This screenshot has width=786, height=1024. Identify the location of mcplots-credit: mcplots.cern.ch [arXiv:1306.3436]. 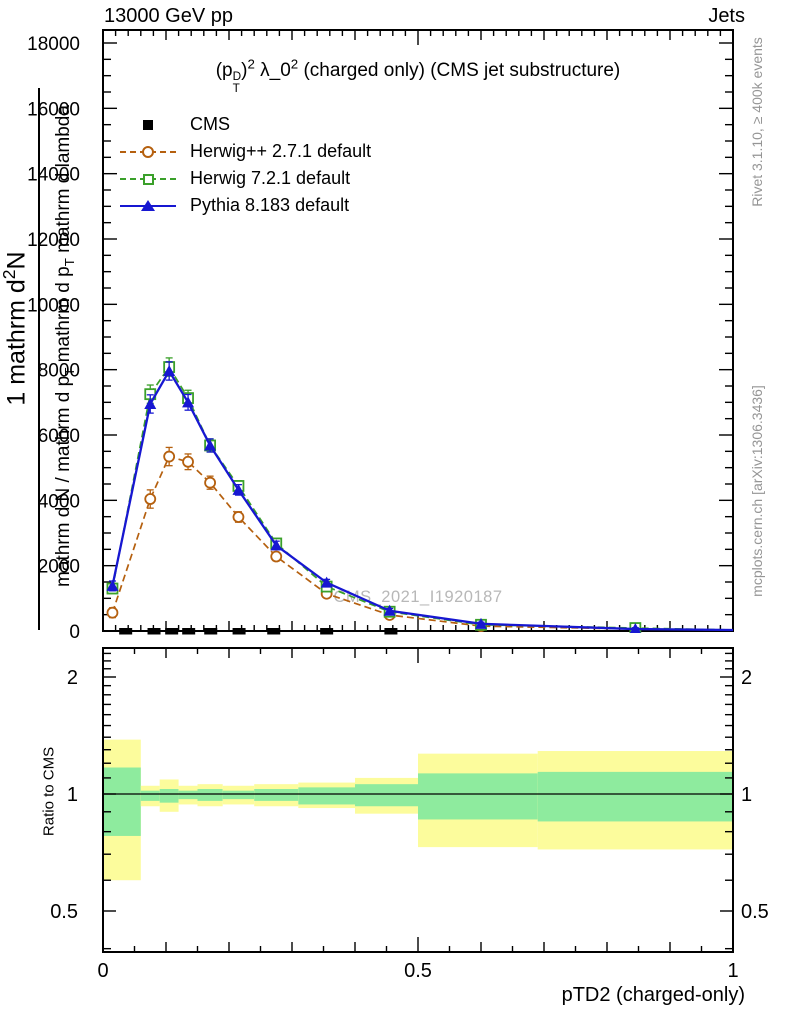
(757, 491).